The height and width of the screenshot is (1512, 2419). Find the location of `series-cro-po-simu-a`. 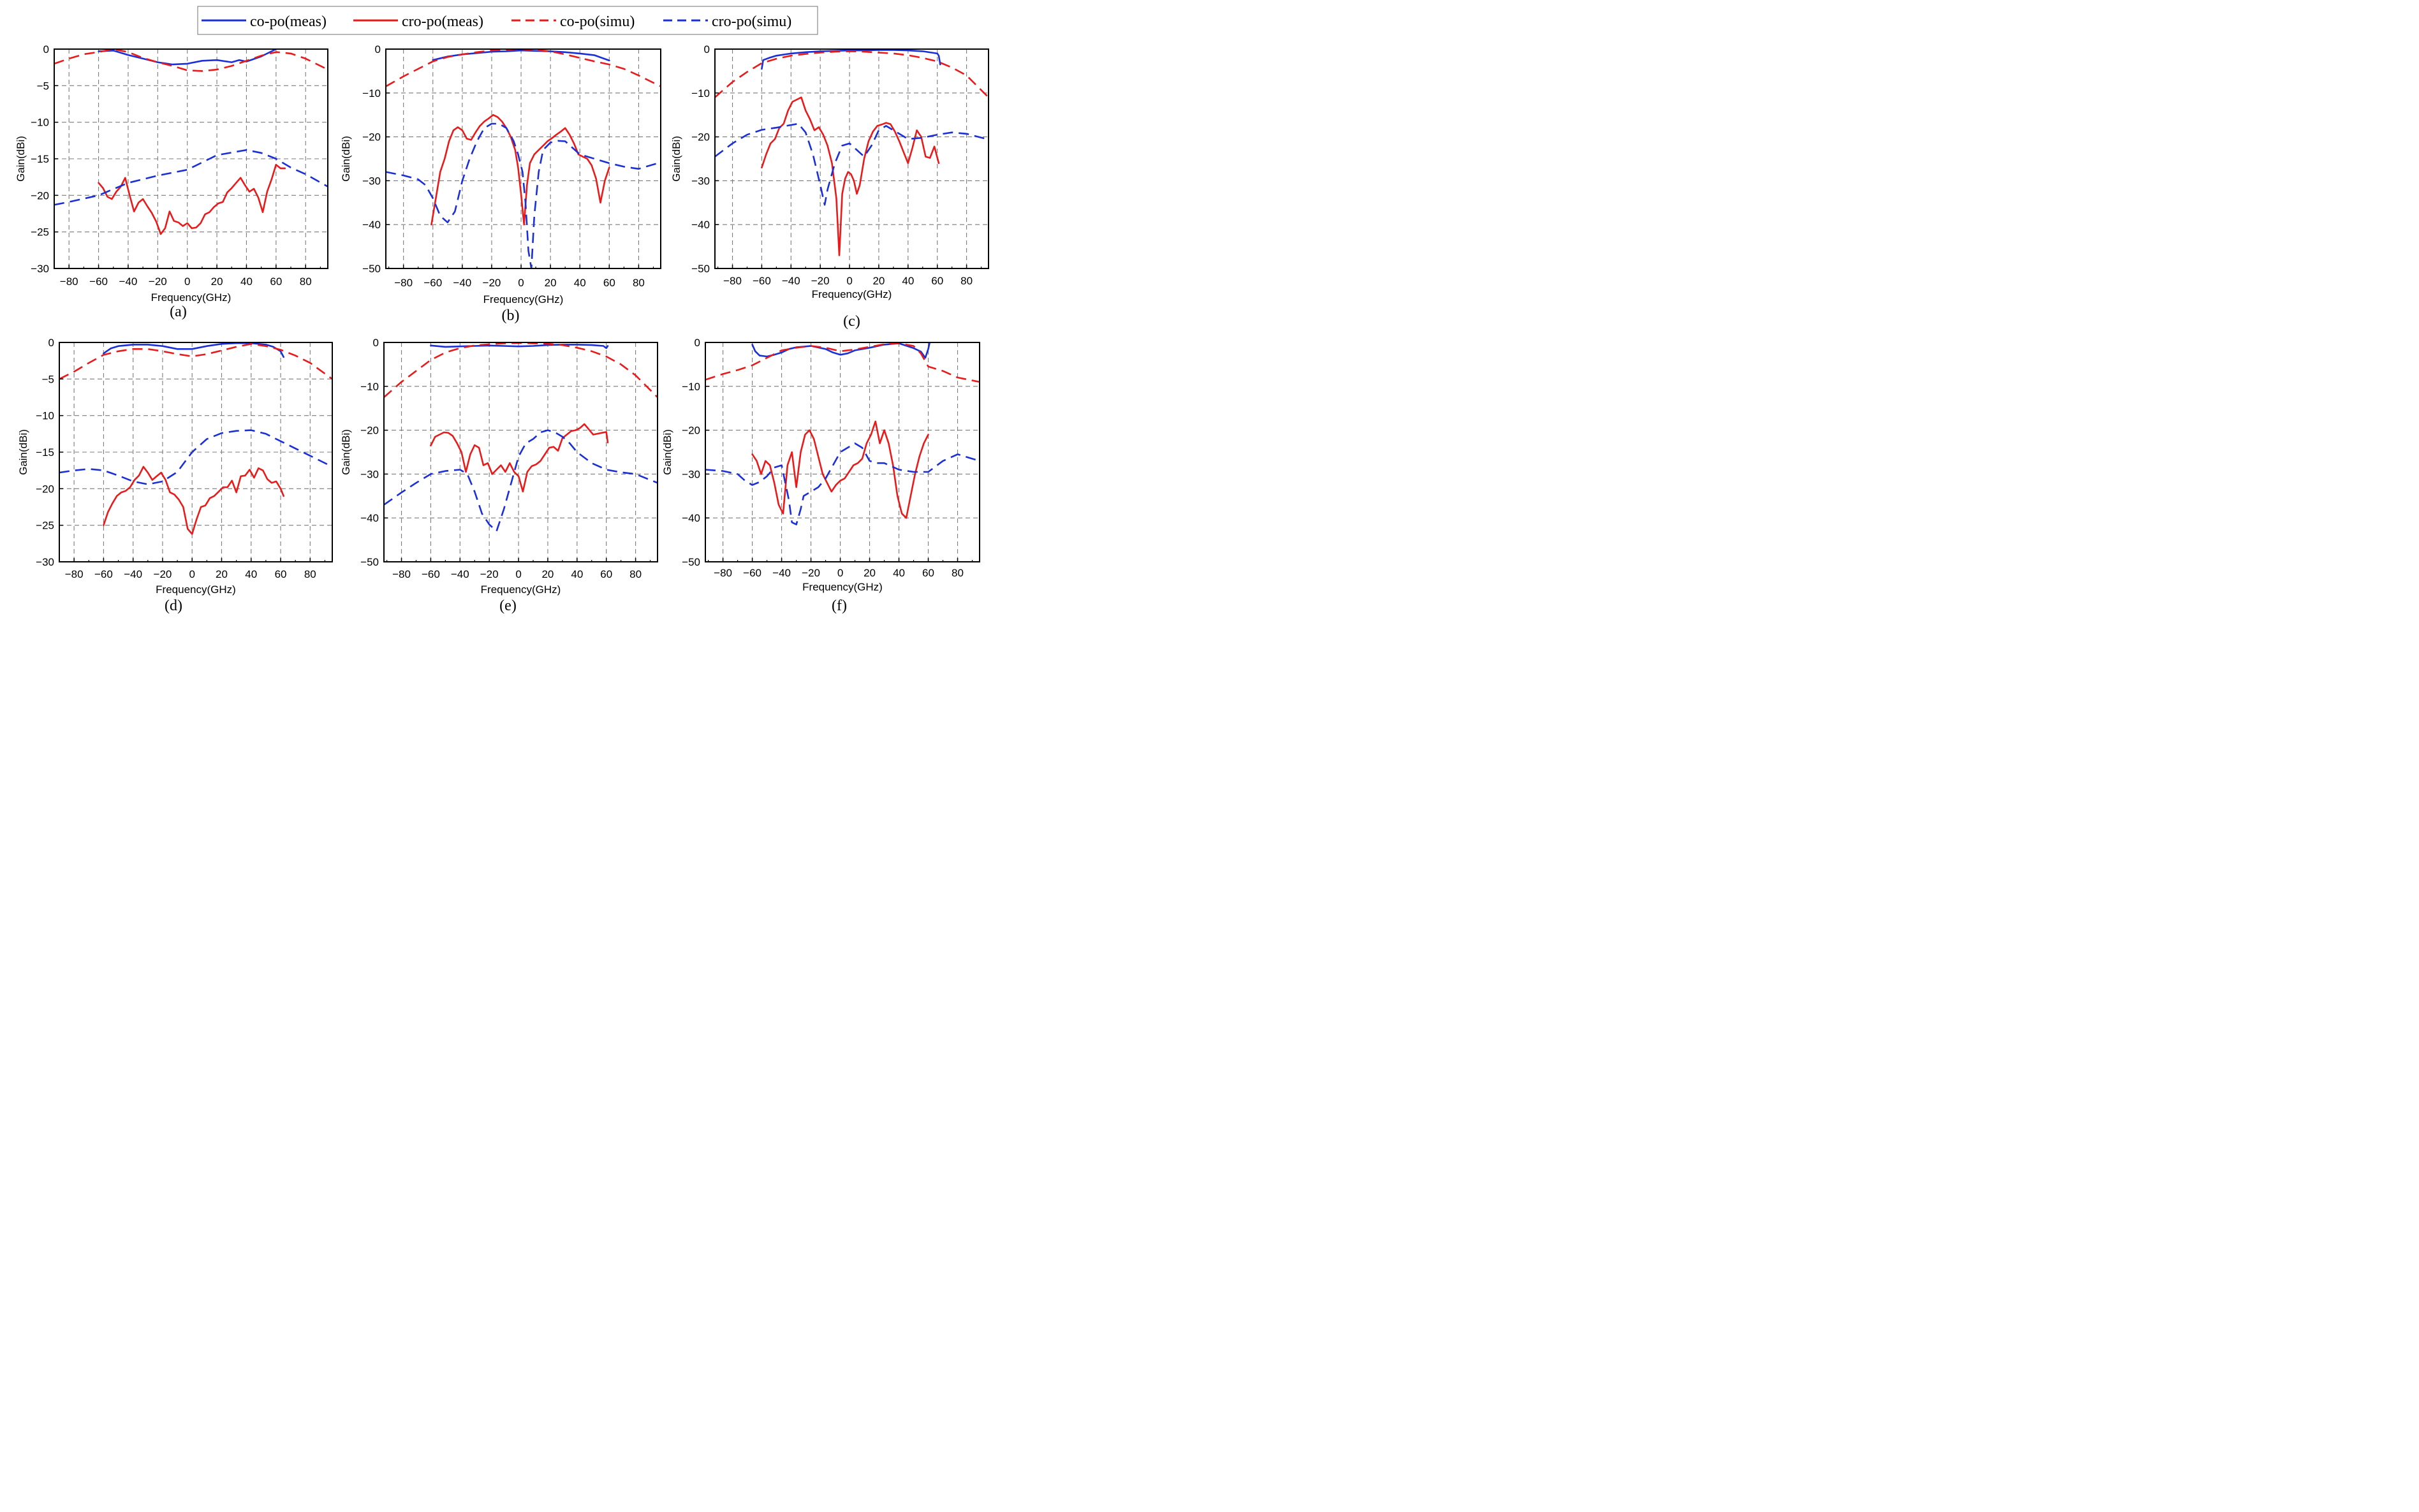

series-cro-po-simu-a is located at coordinates (191, 177).